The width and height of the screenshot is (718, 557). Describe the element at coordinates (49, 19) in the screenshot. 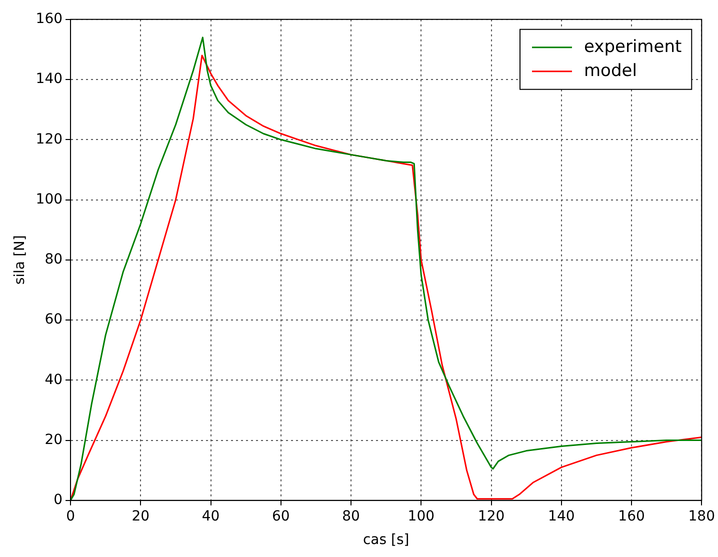

I see `y-tick-label: 160` at that location.